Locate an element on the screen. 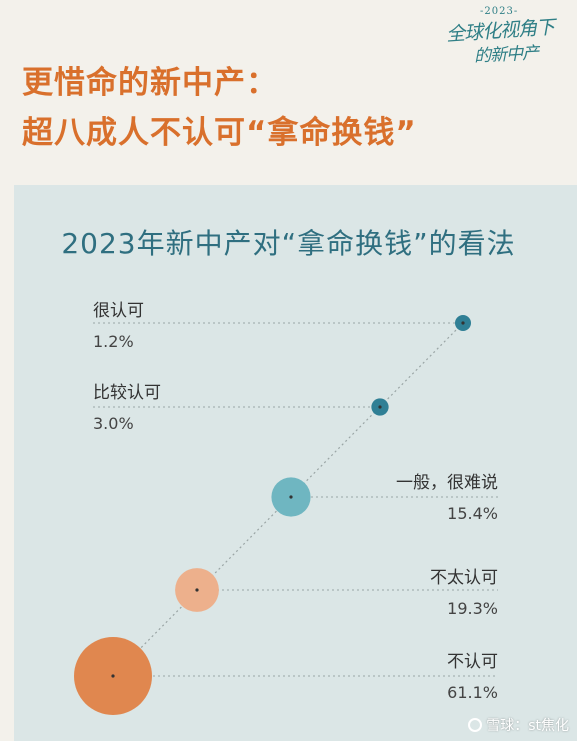 The image size is (577, 741). value-label: 3.0% is located at coordinates (113, 423).